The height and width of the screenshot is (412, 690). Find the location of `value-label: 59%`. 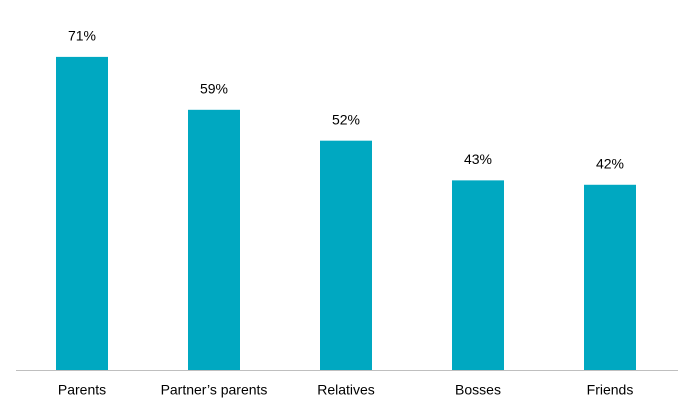

value-label: 59% is located at coordinates (214, 89).